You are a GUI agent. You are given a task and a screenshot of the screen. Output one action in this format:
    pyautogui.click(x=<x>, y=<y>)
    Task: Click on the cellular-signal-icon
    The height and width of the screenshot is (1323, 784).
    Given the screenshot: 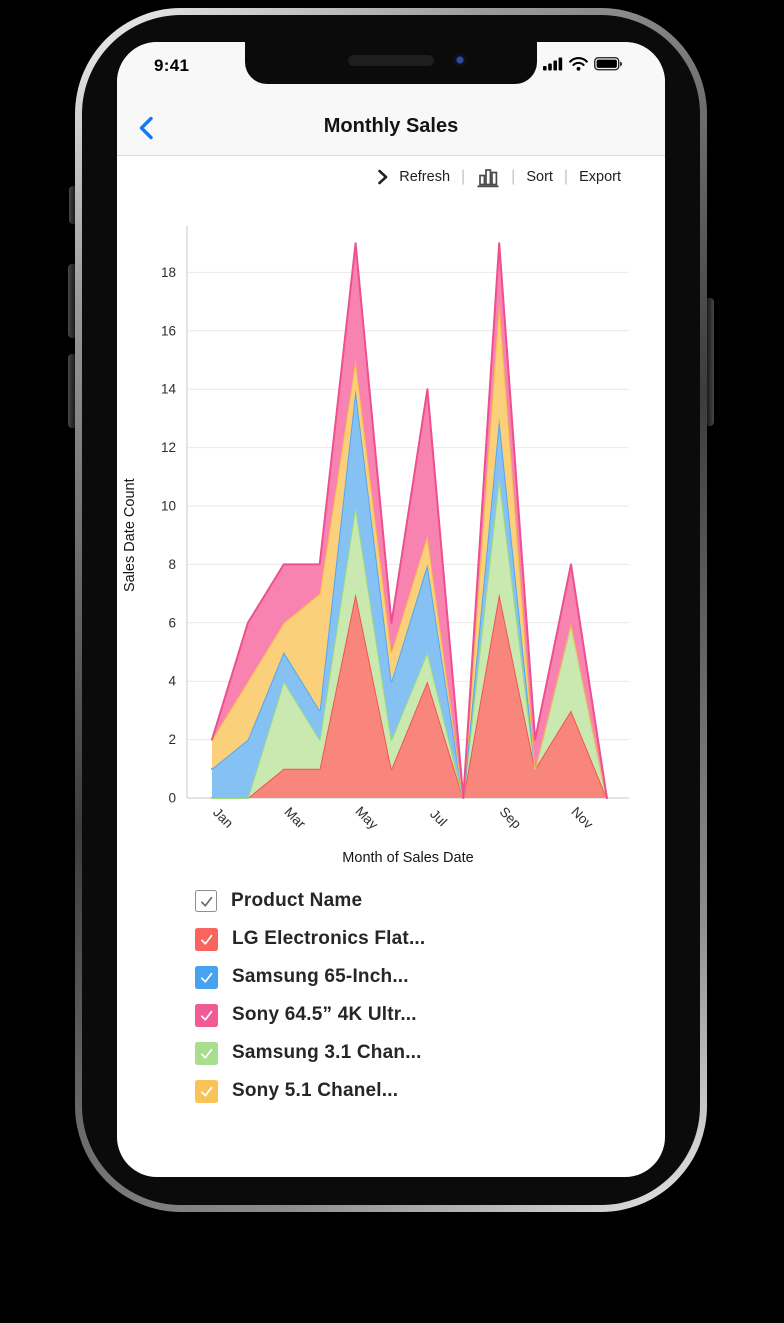 What is the action you would take?
    pyautogui.click(x=553, y=64)
    